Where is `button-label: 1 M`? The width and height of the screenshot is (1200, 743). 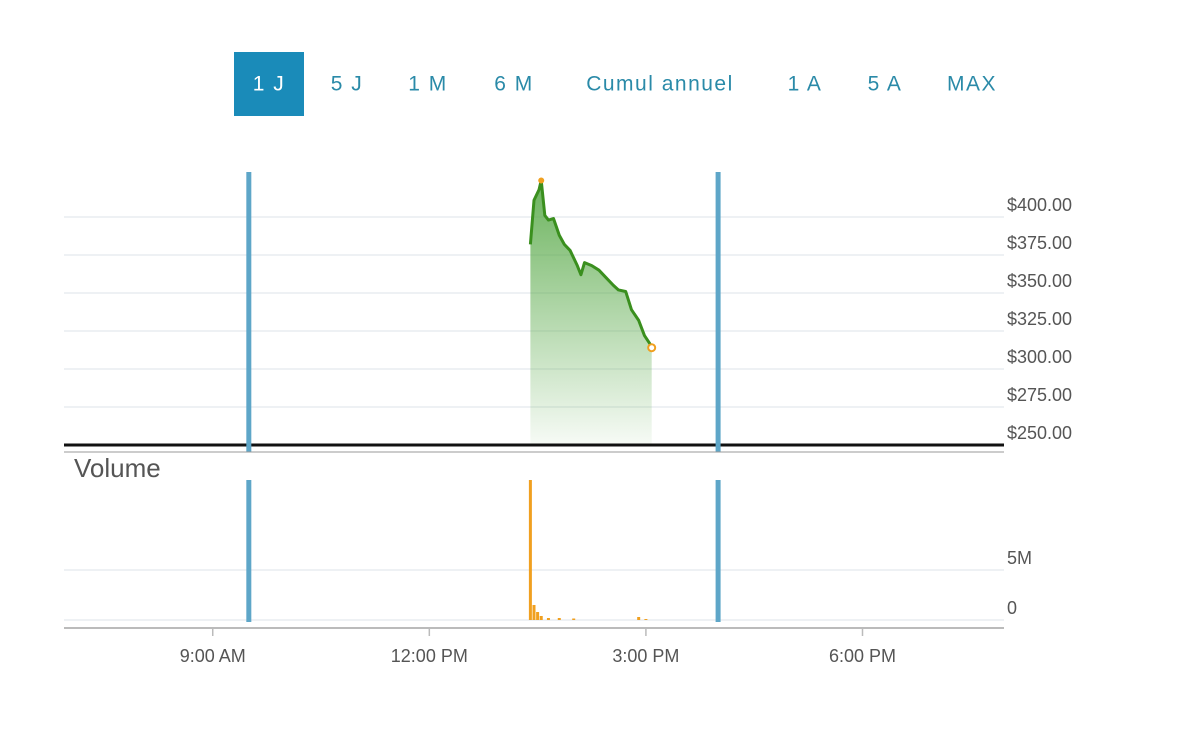 button-label: 1 M is located at coordinates (428, 84).